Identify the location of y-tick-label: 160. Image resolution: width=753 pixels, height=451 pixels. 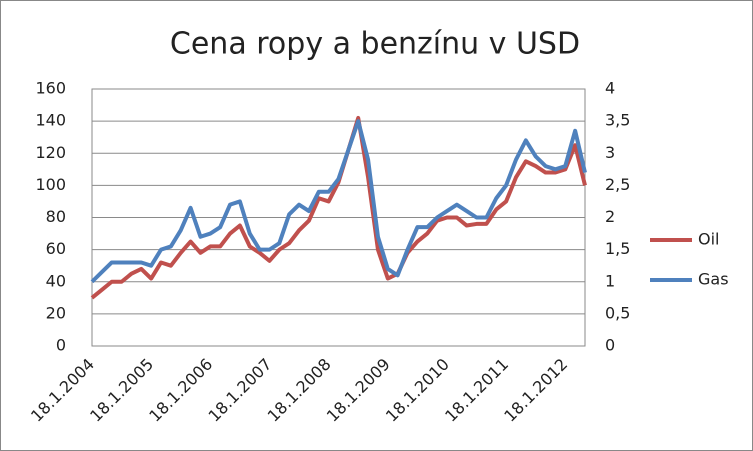
(50, 88).